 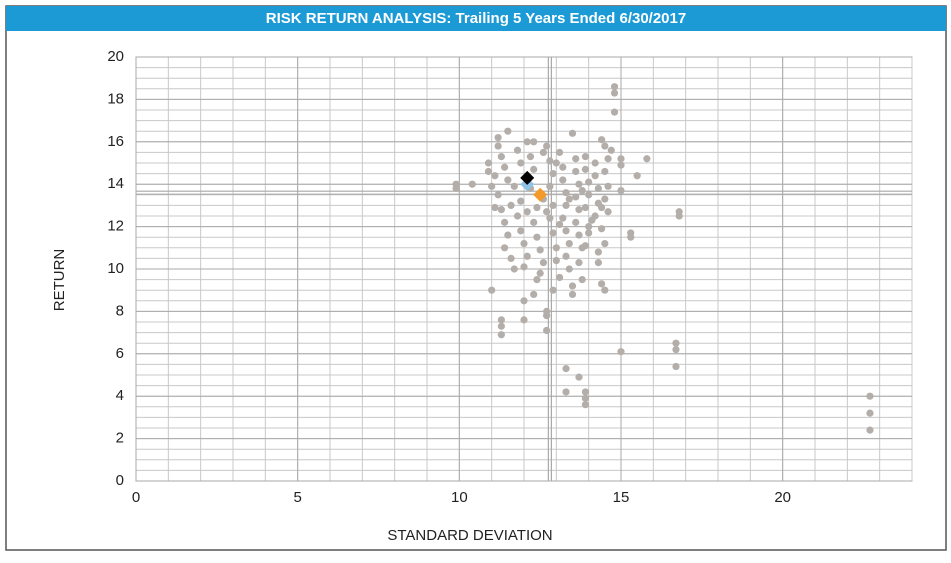 I want to click on y-tick-label: 12, so click(x=115, y=226).